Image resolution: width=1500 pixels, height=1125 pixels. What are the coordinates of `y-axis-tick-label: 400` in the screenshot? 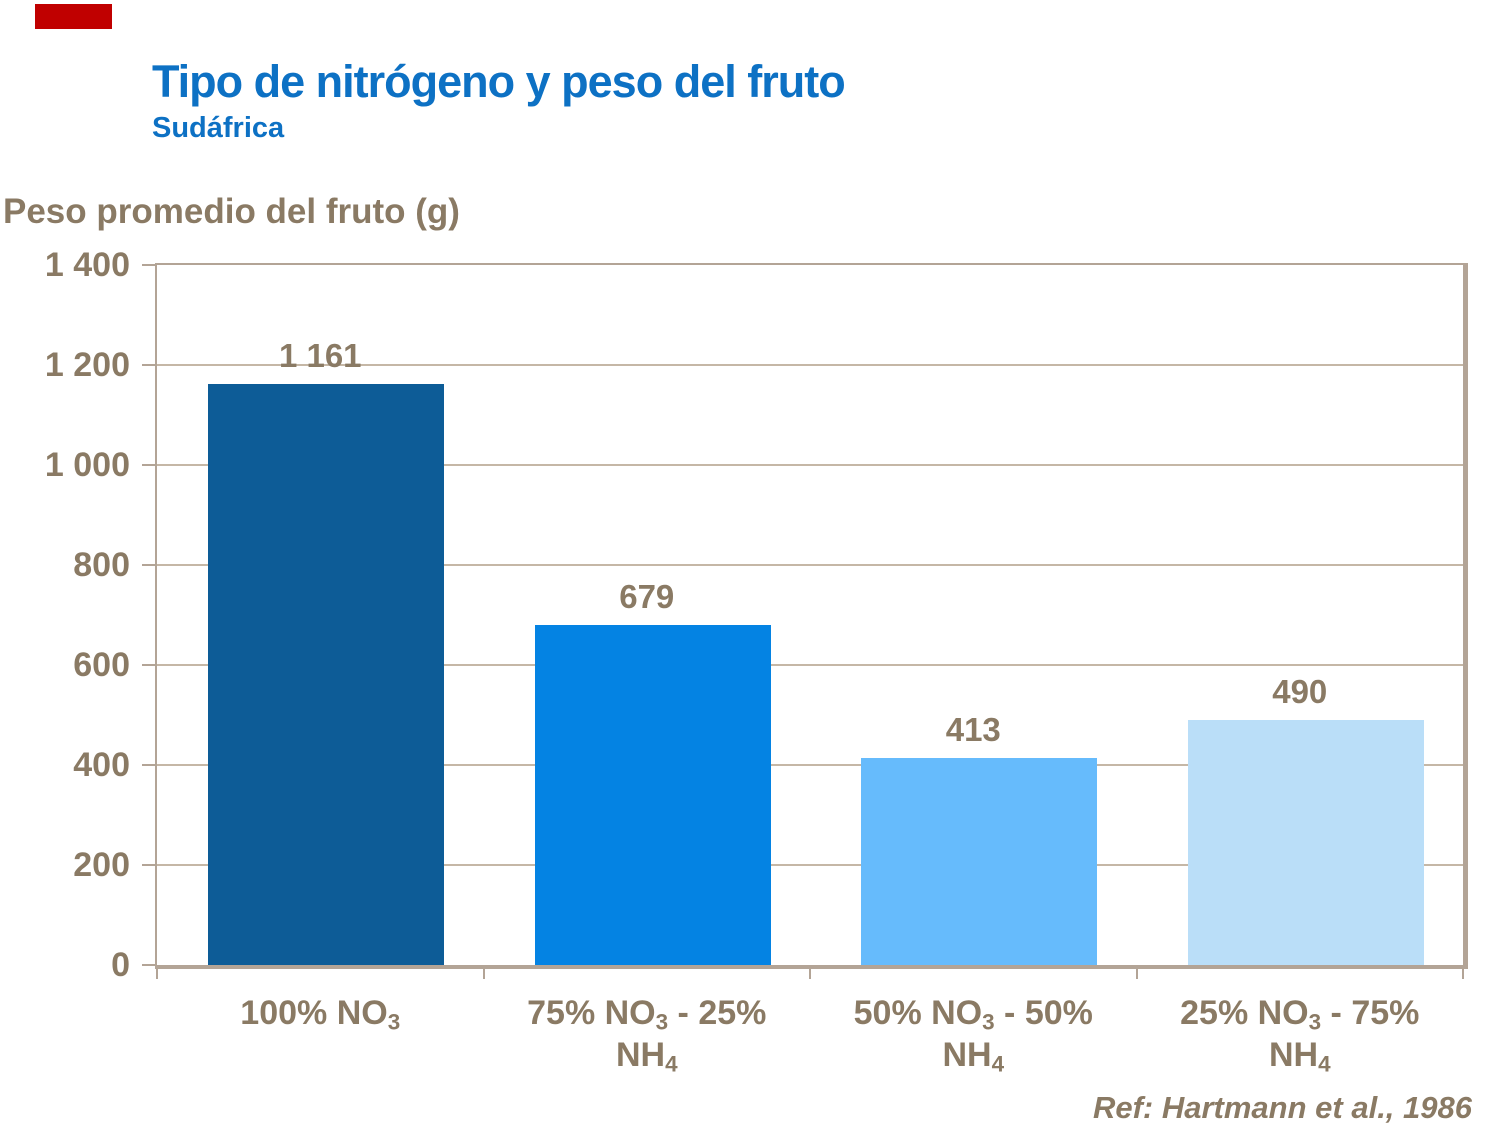 It's located at (101, 765).